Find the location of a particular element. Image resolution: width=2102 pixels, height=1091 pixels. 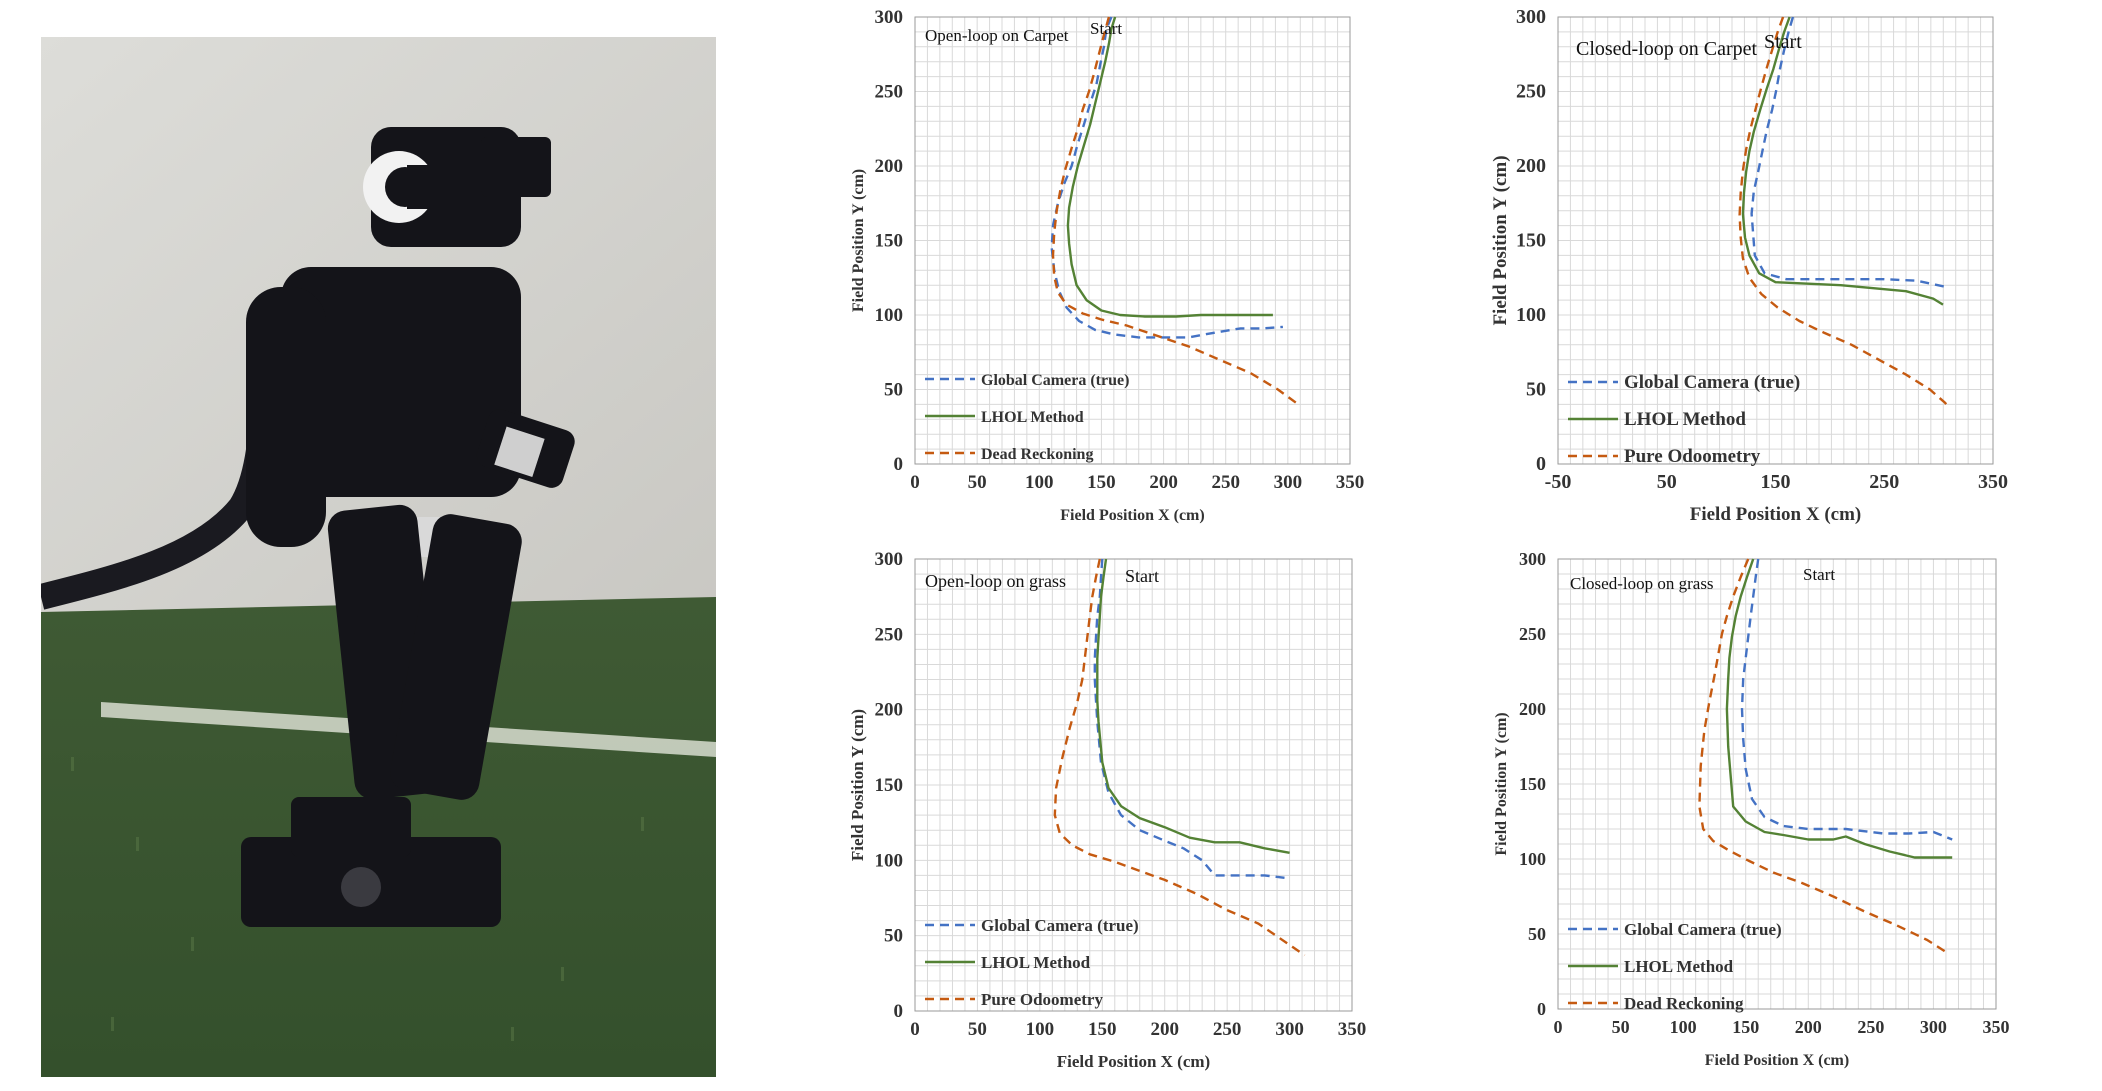

chart-title: Closed-loop on Carpet is located at coordinates (1667, 49).